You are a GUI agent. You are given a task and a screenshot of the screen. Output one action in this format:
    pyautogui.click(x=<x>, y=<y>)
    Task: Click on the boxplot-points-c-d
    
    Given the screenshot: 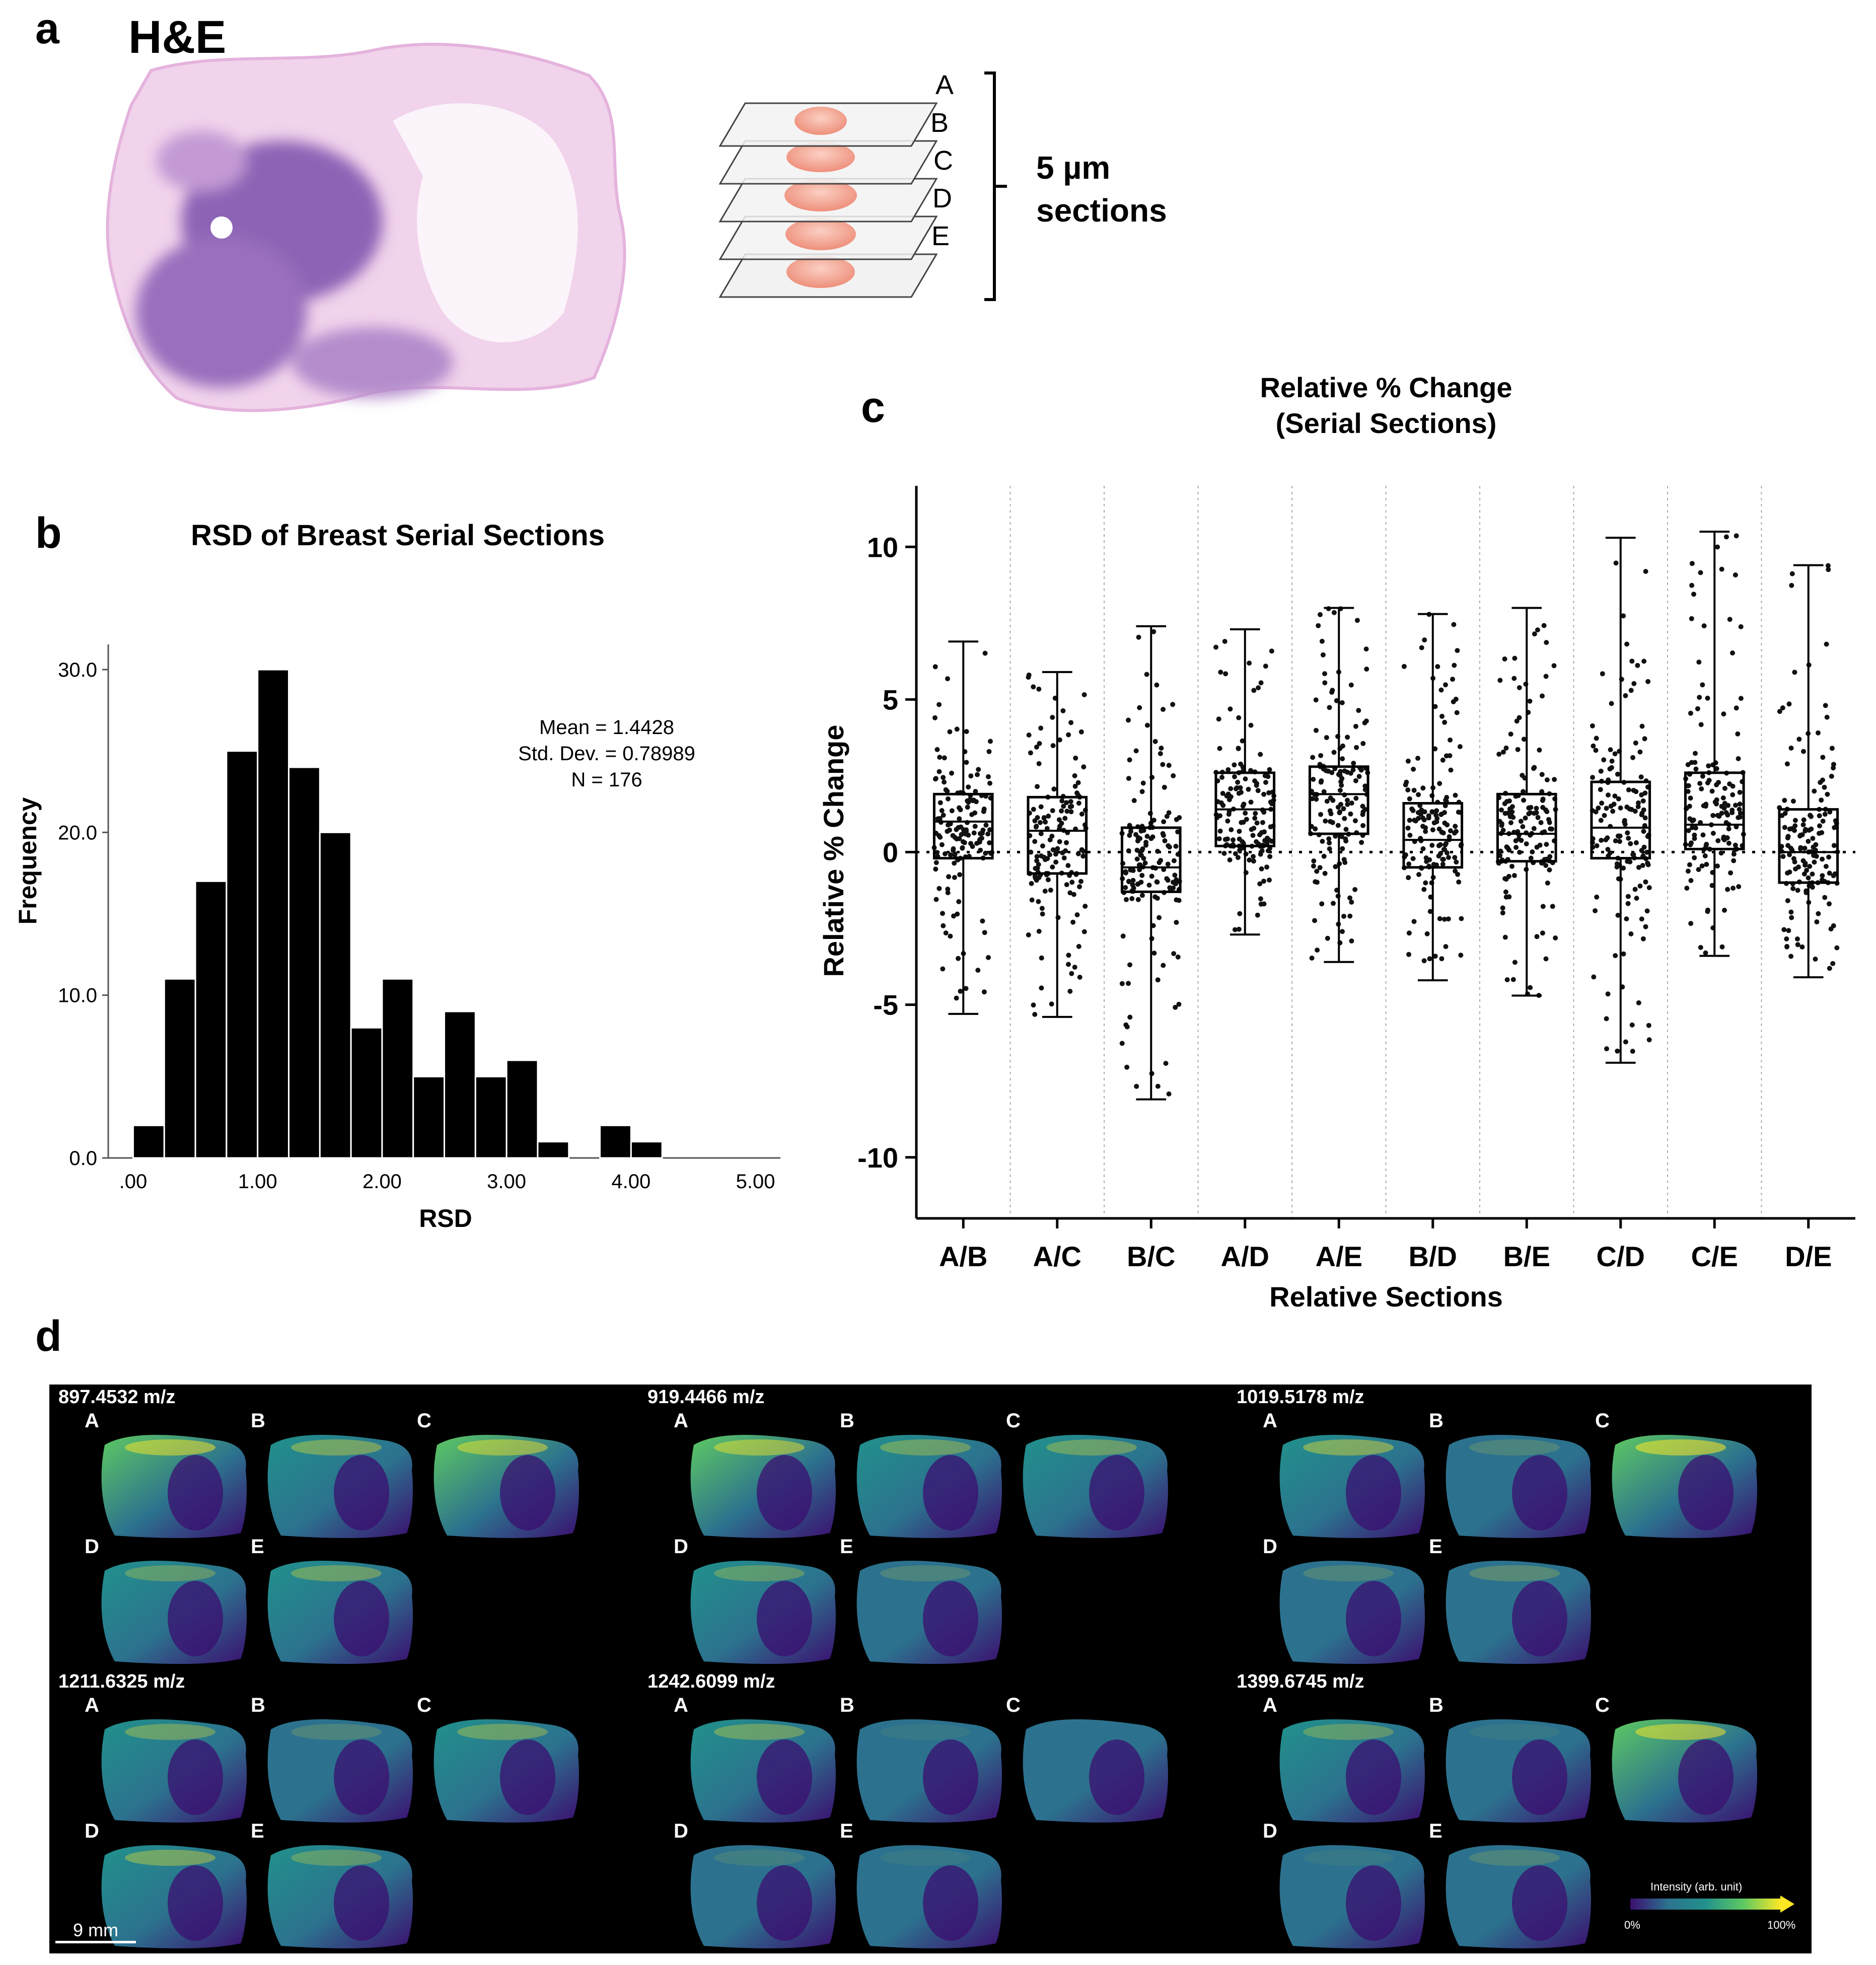 What is the action you would take?
    pyautogui.click(x=1621, y=807)
    